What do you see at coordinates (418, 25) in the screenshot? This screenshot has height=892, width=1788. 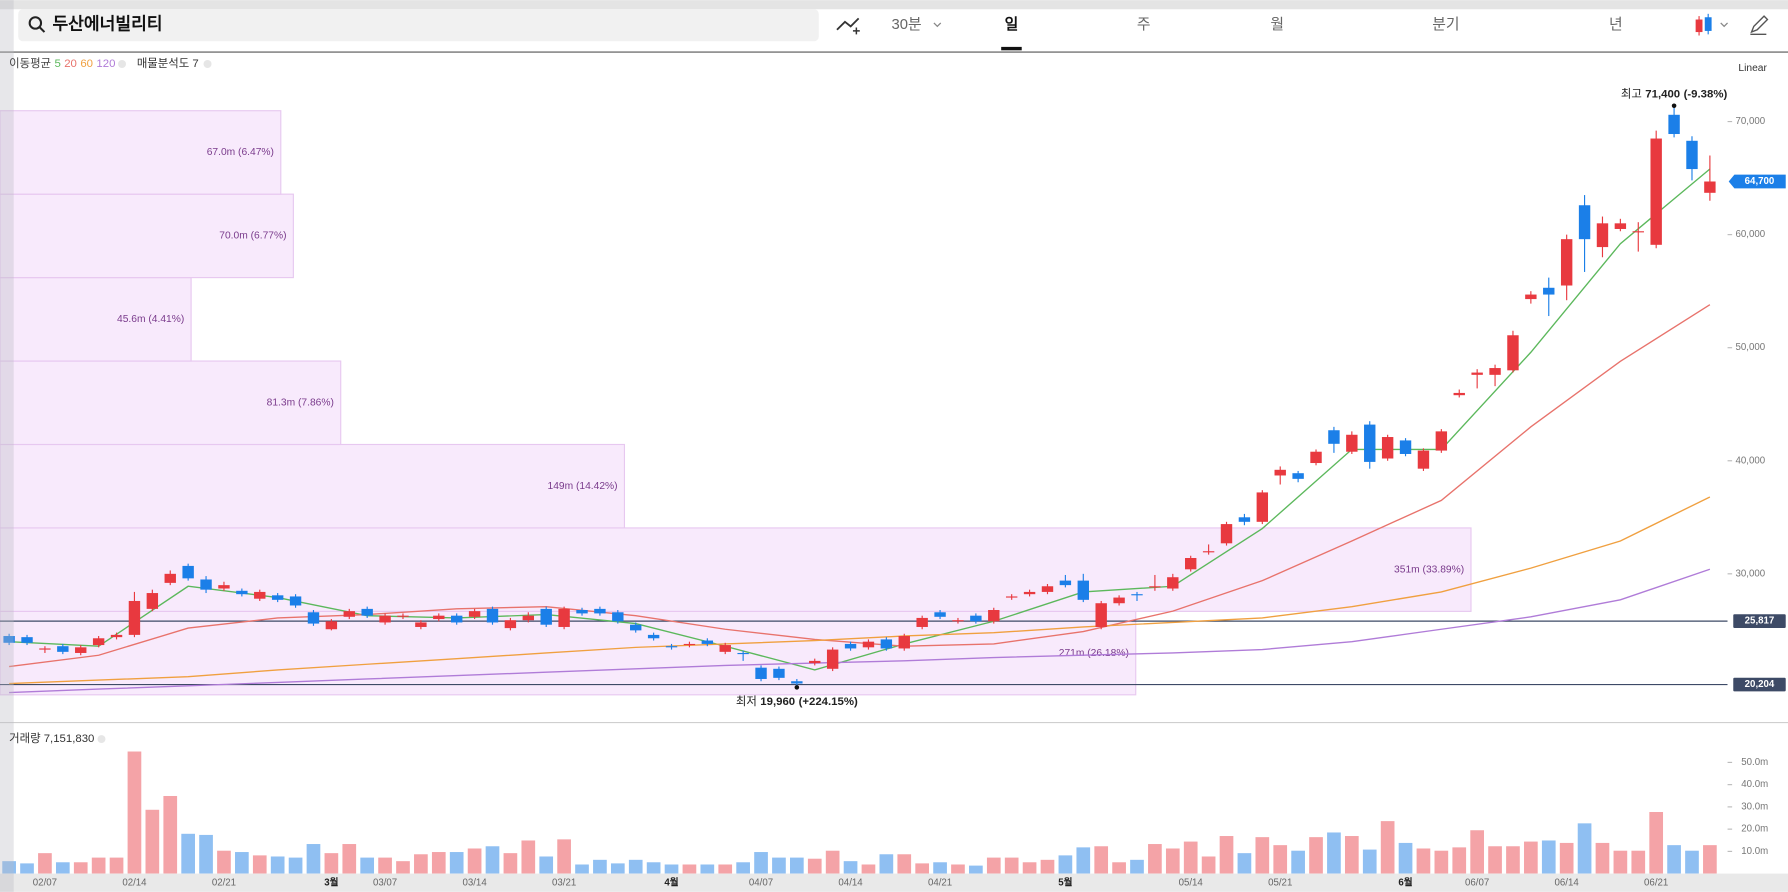 I see `search-box` at bounding box center [418, 25].